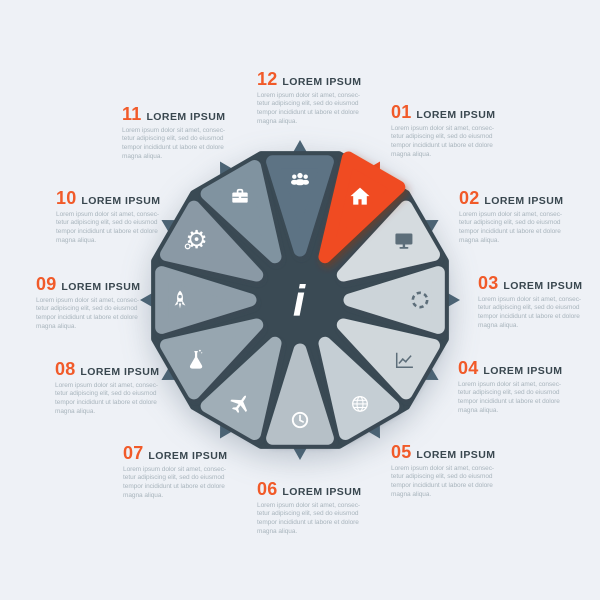  What do you see at coordinates (300, 420) in the screenshot?
I see `clock-icon` at bounding box center [300, 420].